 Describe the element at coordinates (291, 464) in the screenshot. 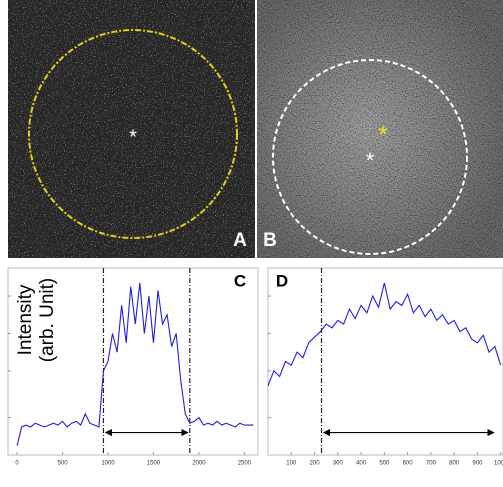

I see `x-tick-label: 100` at that location.